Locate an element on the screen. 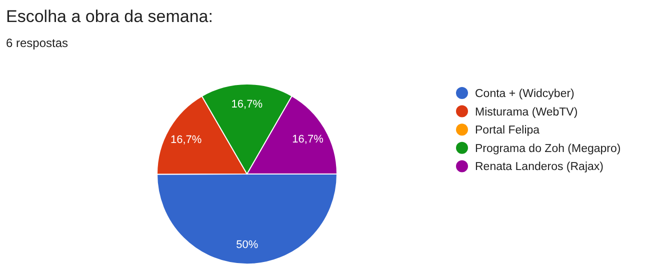  legend-label: Misturama (WebTV) is located at coordinates (526, 112).